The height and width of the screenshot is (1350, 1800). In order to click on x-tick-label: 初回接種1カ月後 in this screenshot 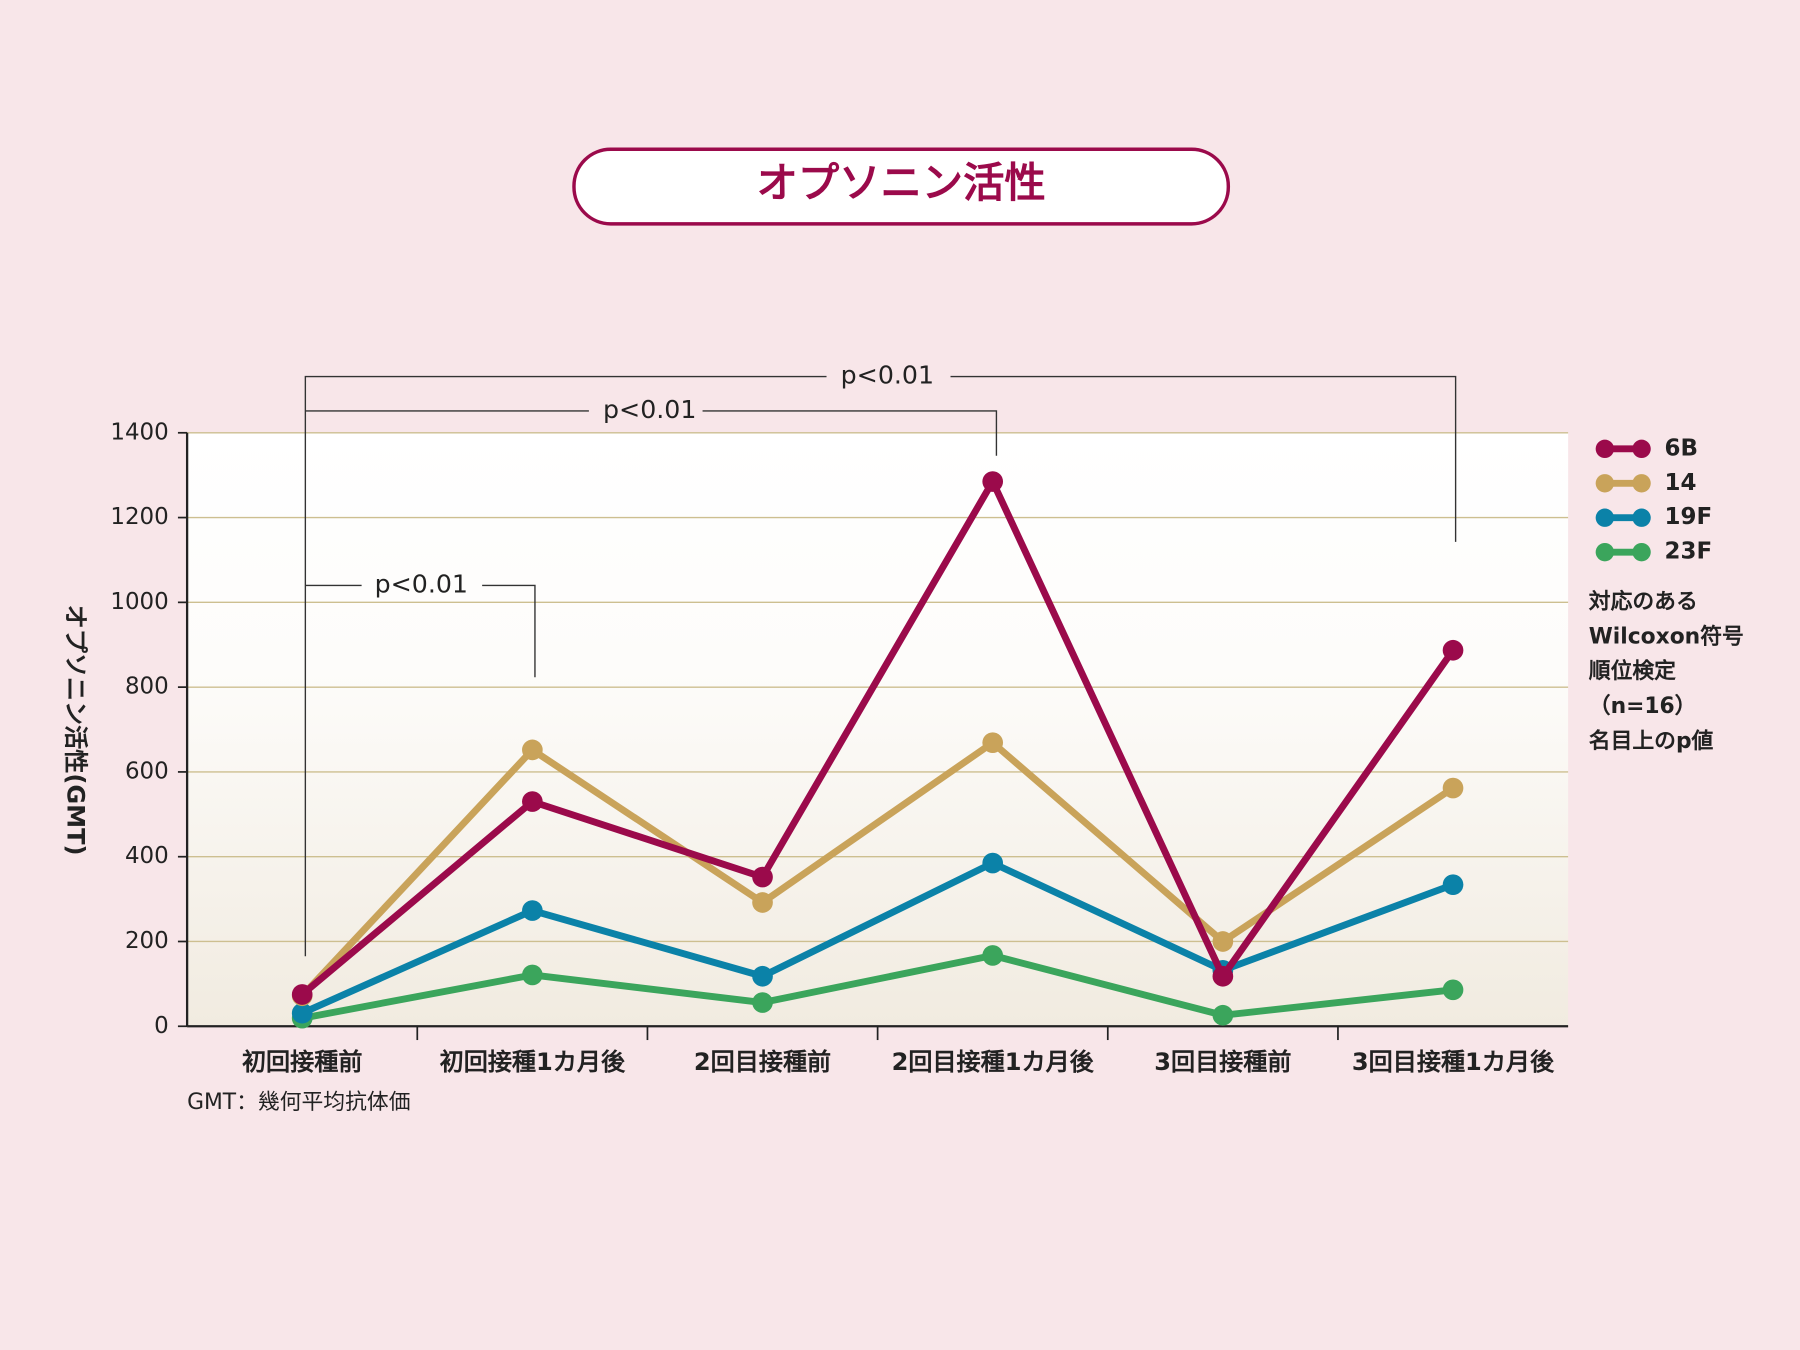, I will do `click(533, 1062)`.